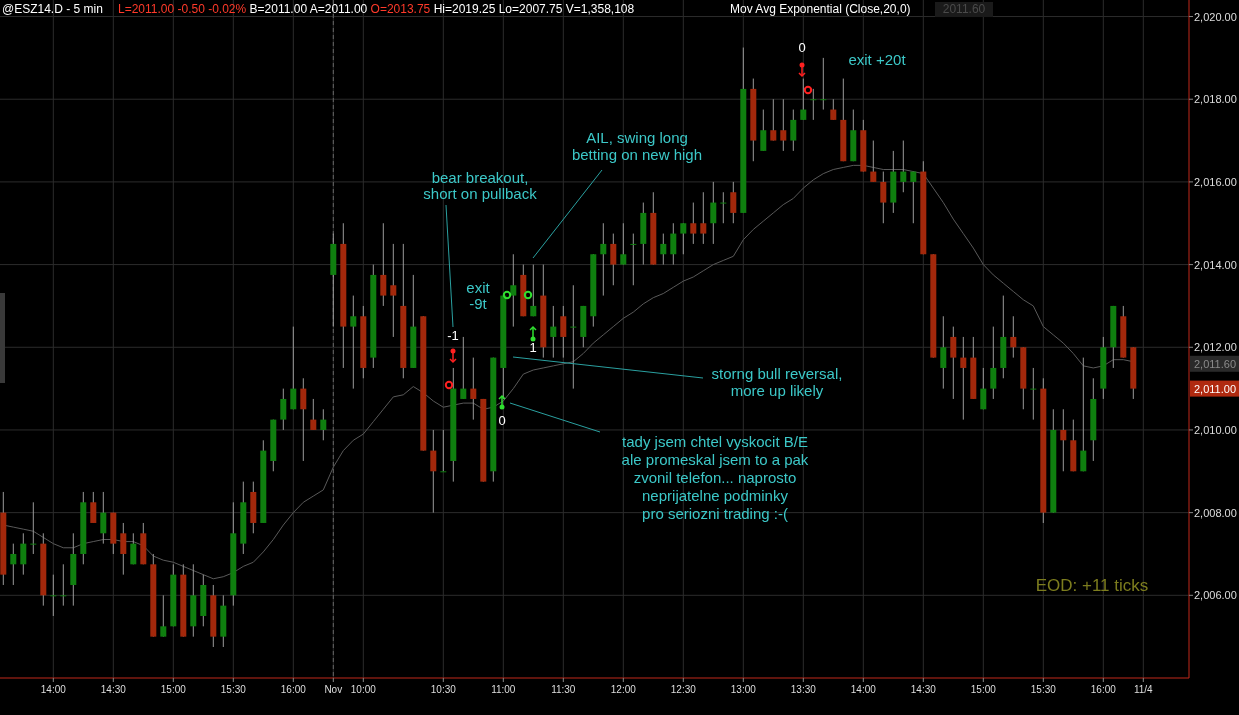 This screenshot has width=1239, height=715. I want to click on x-tick-label: 10:30, so click(443, 689).